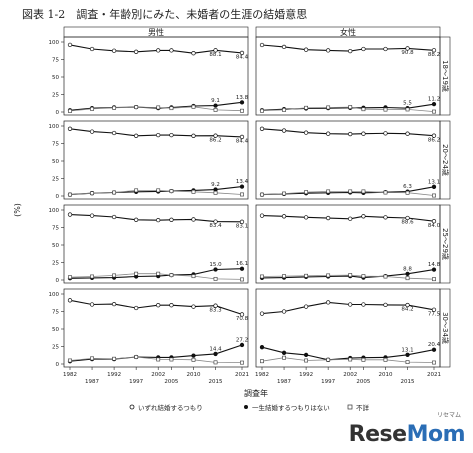  I want to click on data-label: 88.2, so click(434, 55).